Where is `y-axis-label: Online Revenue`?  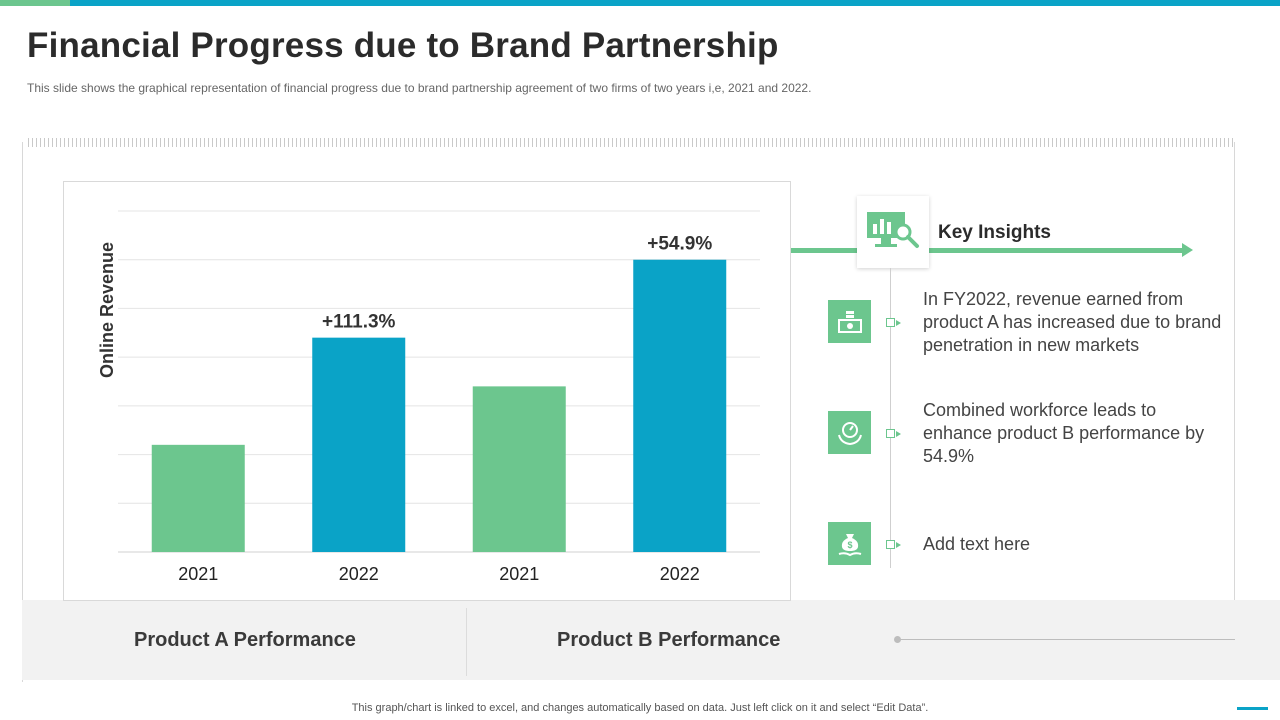 y-axis-label: Online Revenue is located at coordinates (107, 310).